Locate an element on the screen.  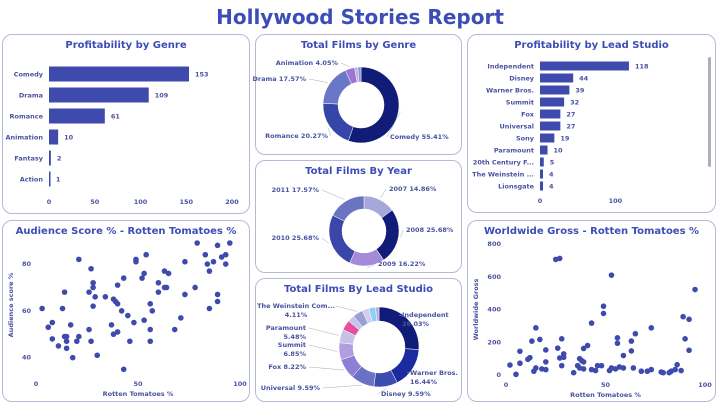
donut-label: Disney 9.59% is located at coordinates (406, 394).